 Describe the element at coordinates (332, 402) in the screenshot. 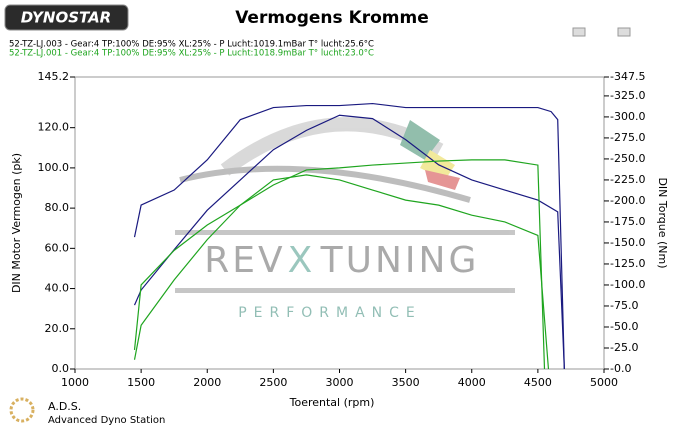

I see `x-axis-label: Toerental (rpm)` at that location.